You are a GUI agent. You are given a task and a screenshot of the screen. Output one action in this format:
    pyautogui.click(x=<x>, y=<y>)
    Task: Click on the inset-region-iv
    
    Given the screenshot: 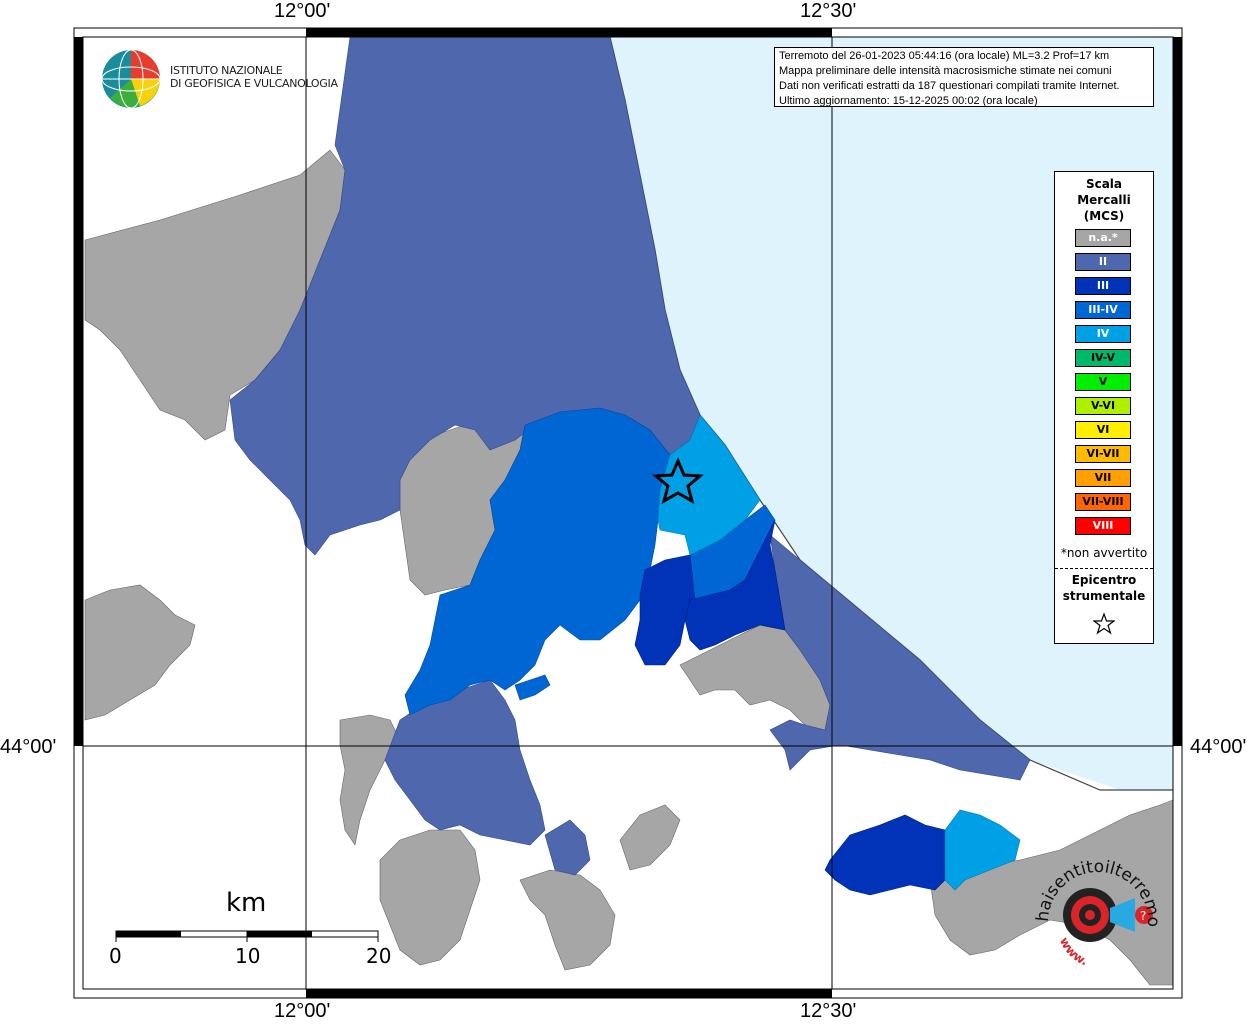 What is the action you would take?
    pyautogui.click(x=982, y=850)
    